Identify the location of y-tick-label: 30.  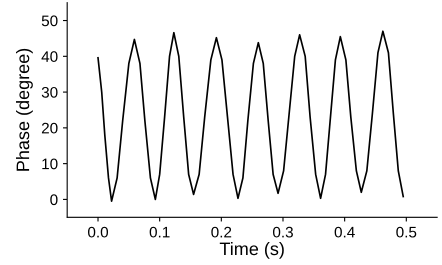
(50, 92).